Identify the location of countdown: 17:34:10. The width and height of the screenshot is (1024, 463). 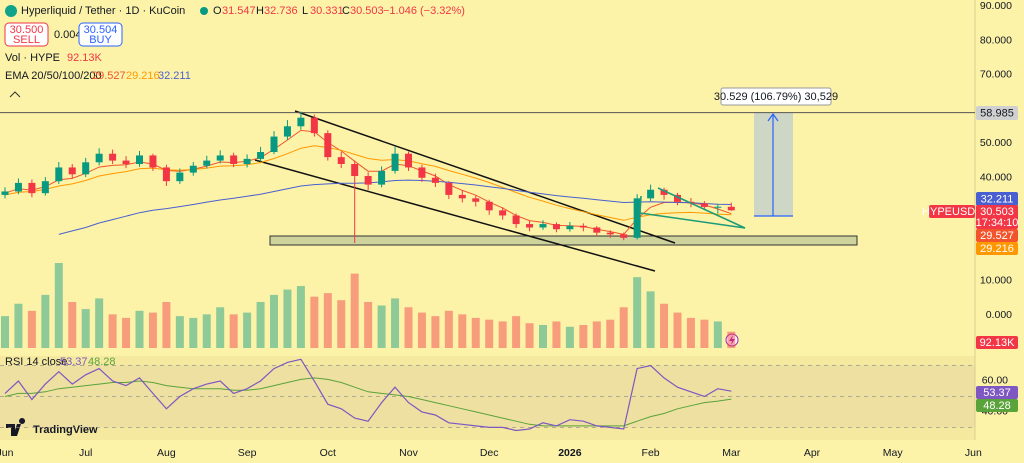
(997, 223).